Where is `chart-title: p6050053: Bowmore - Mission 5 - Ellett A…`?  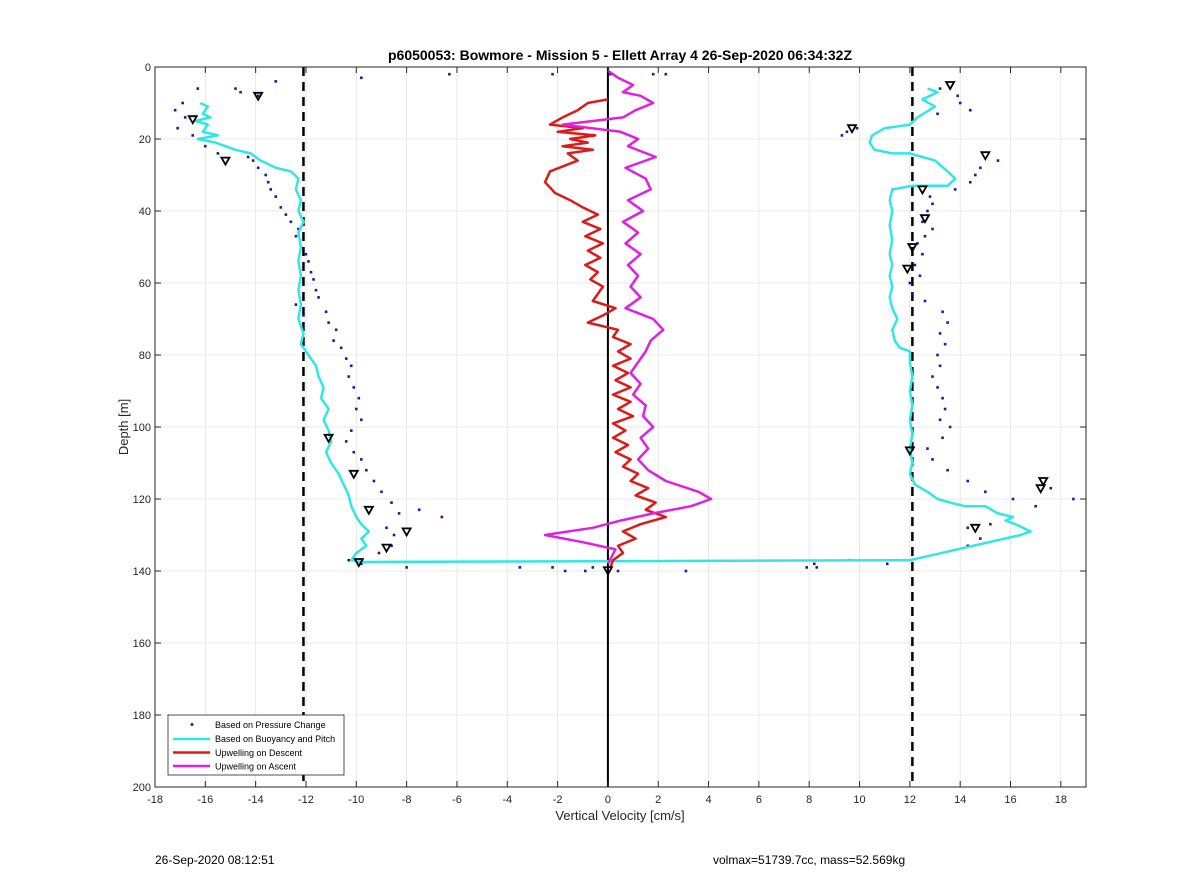 chart-title: p6050053: Bowmore - Mission 5 - Ellett A… is located at coordinates (620, 55).